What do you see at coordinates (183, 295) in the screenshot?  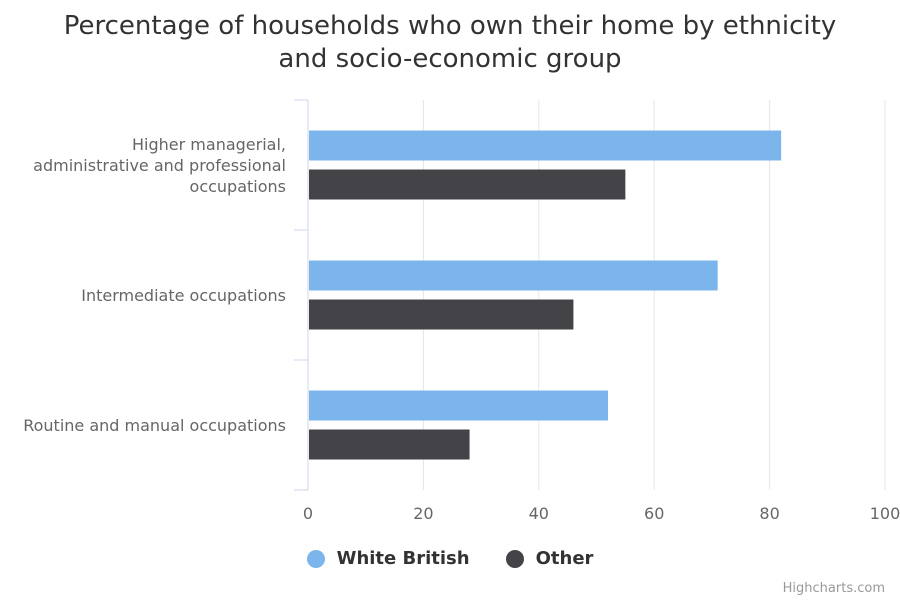 I see `category-label-1-line-0: Intermediate occupations` at bounding box center [183, 295].